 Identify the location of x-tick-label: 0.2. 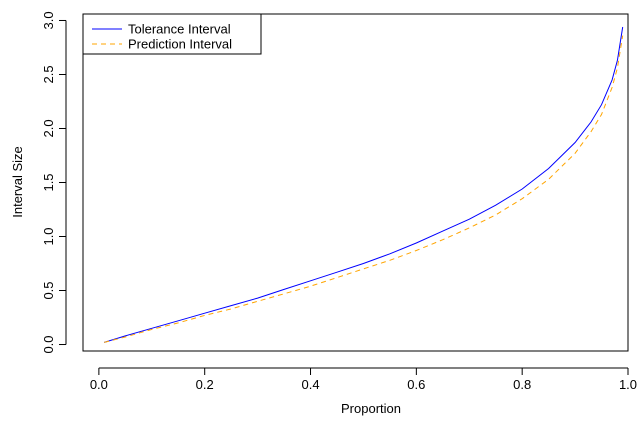
(205, 384).